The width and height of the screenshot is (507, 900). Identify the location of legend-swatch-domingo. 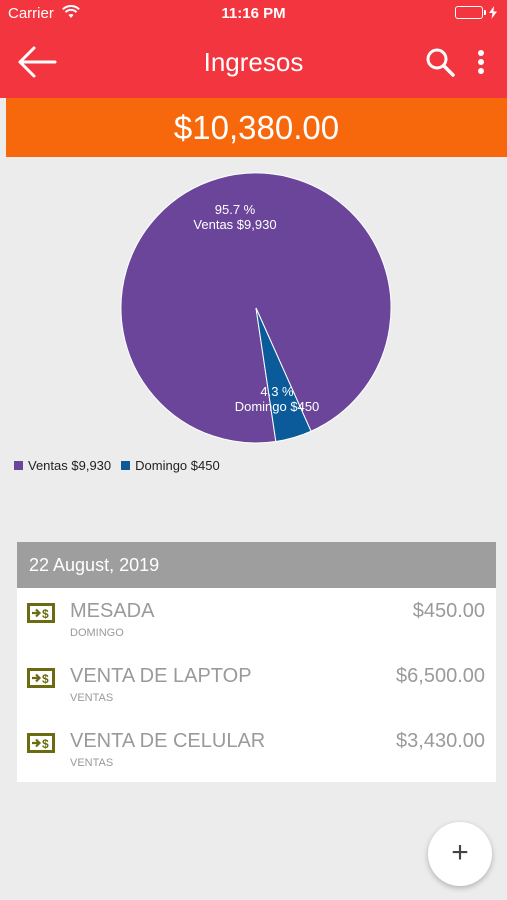
(126, 465).